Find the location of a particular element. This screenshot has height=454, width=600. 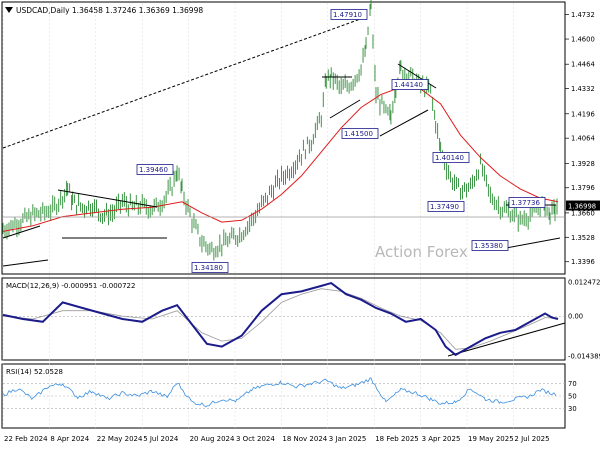

y-tick-label: 1.3396 is located at coordinates (583, 262).